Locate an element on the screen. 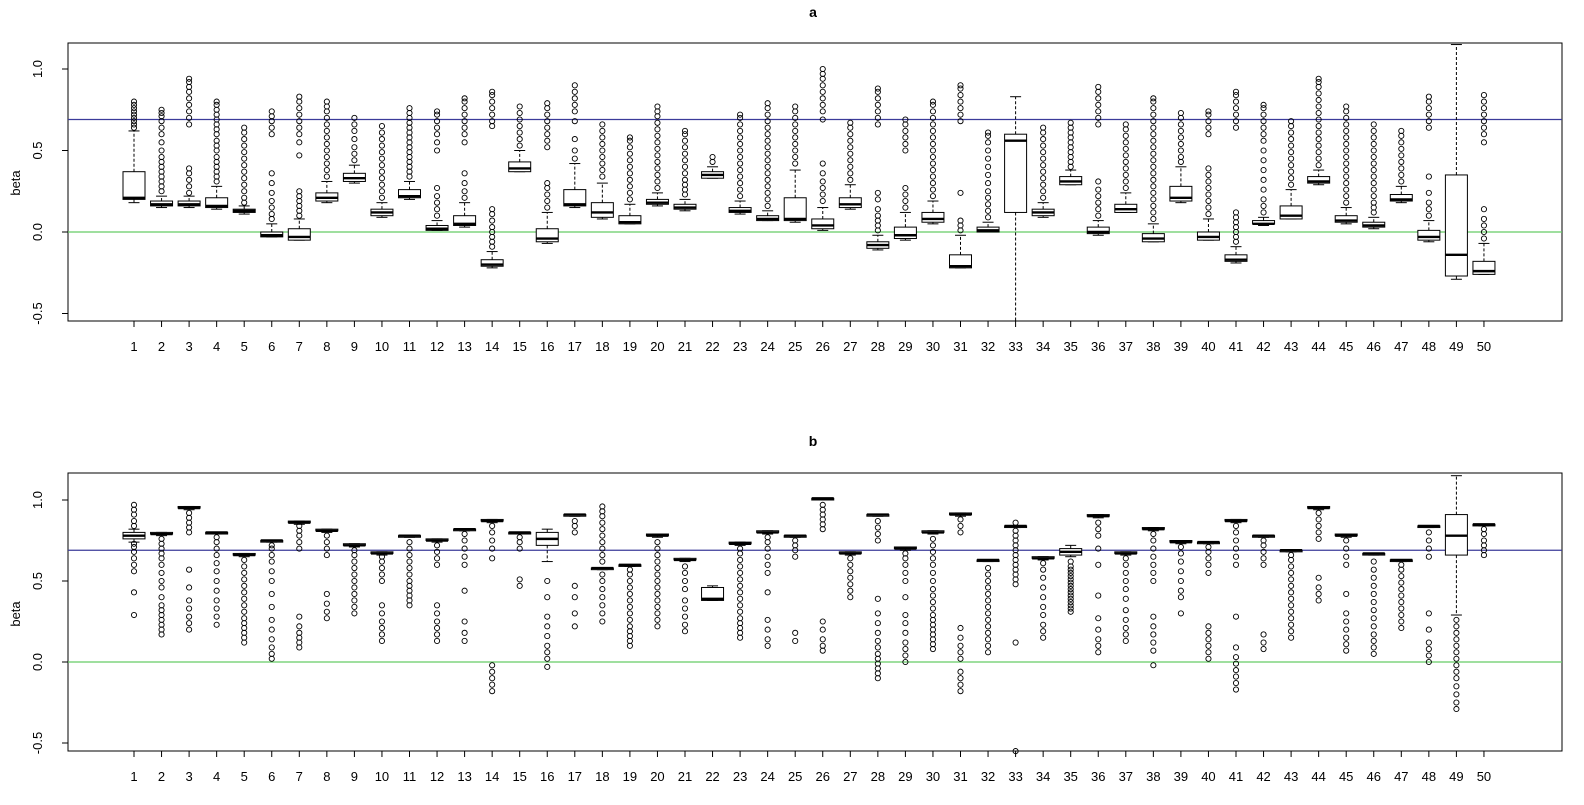 The image size is (1584, 805). panel-a-x-tick-label: 44 is located at coordinates (1318, 346).